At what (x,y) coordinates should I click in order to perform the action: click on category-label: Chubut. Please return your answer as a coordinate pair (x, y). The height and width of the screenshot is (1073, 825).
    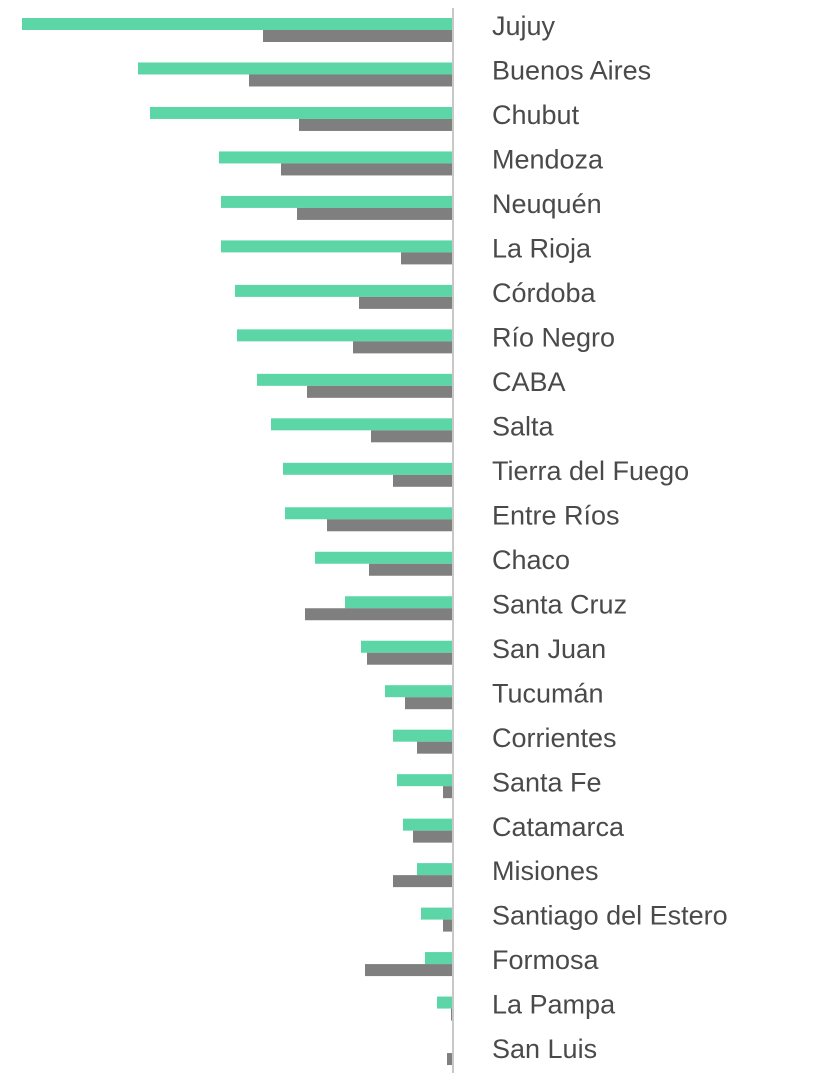
    Looking at the image, I should click on (536, 115).